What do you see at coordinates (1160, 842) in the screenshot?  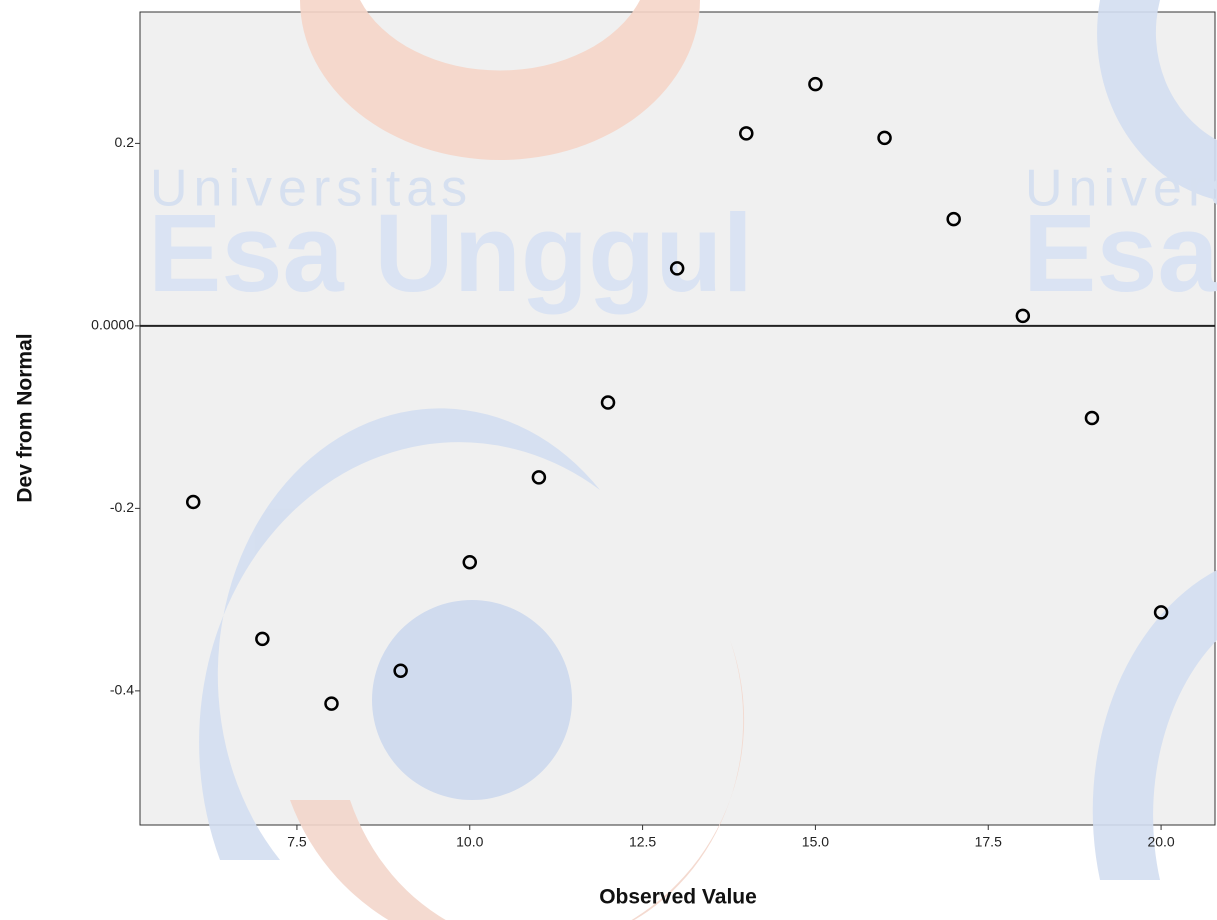 I see `x-tick-label: 20.0` at bounding box center [1160, 842].